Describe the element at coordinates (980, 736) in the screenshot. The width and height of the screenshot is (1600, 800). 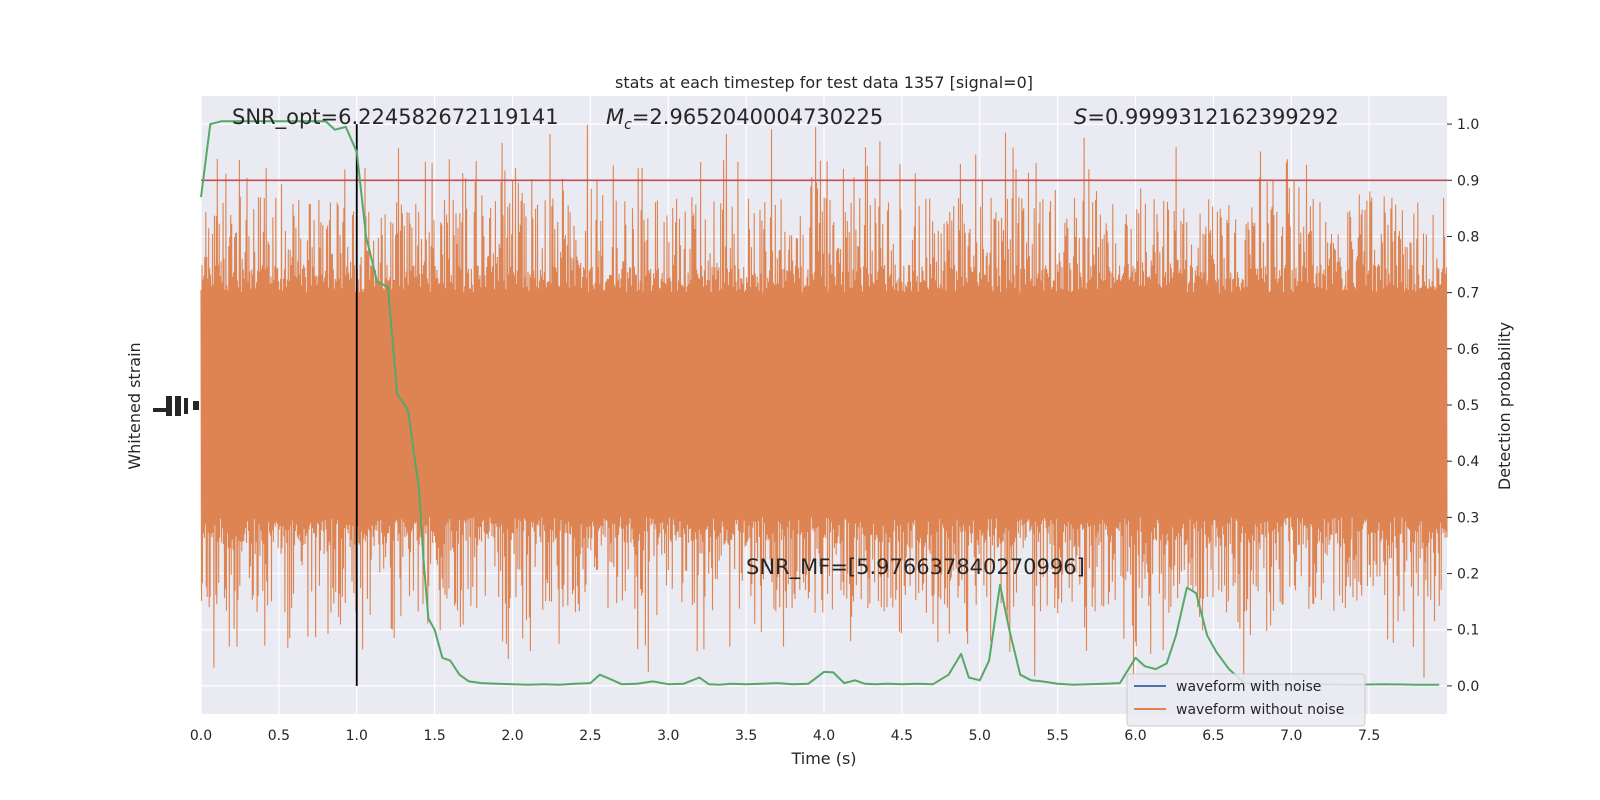
I see `x-tick-label: 5.0` at that location.